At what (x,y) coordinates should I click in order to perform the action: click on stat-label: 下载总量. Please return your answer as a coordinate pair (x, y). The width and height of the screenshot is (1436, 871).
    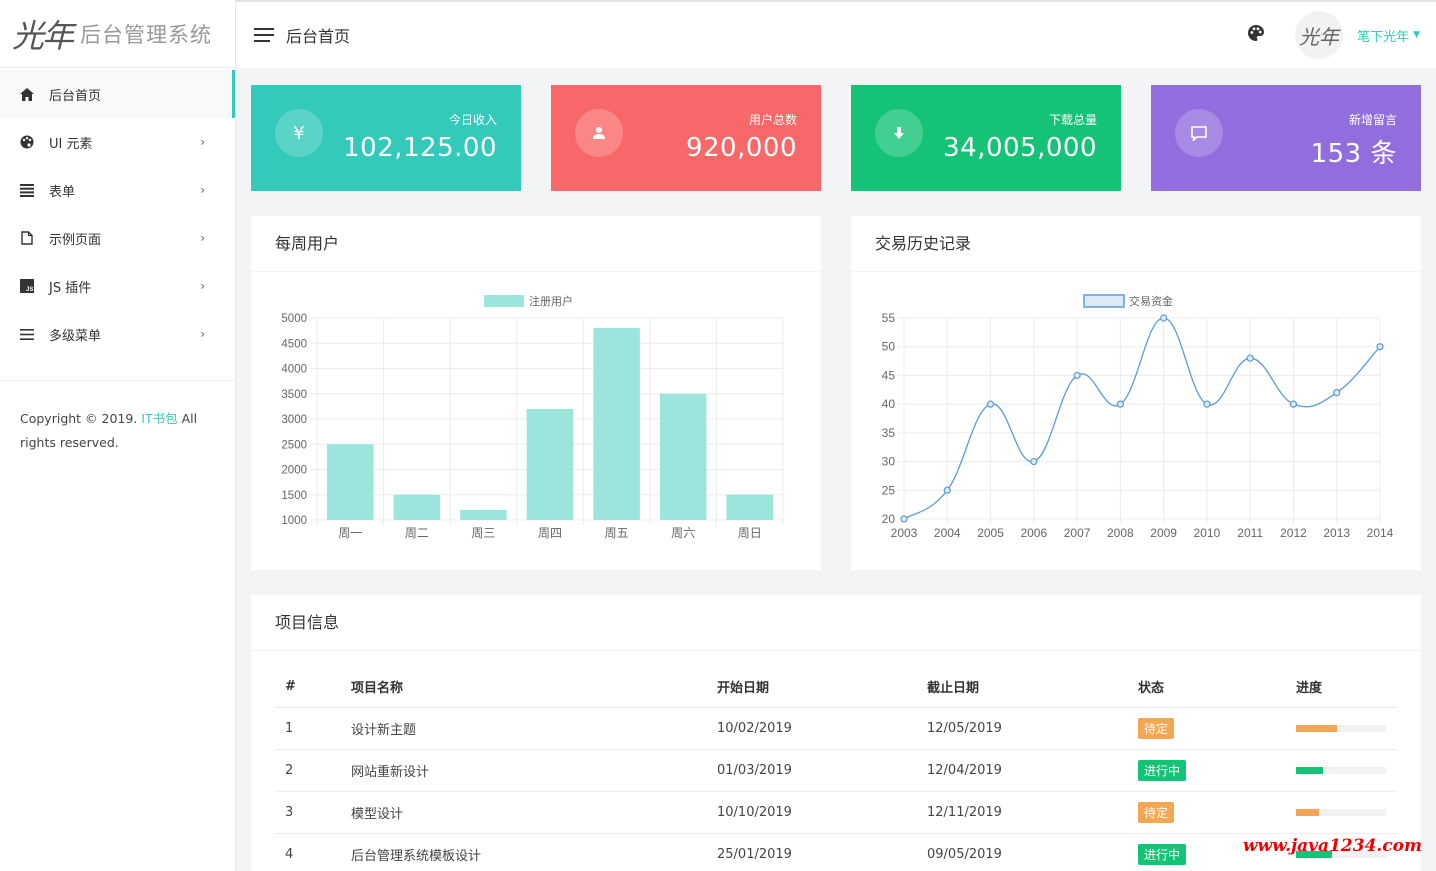
    Looking at the image, I should click on (1072, 120).